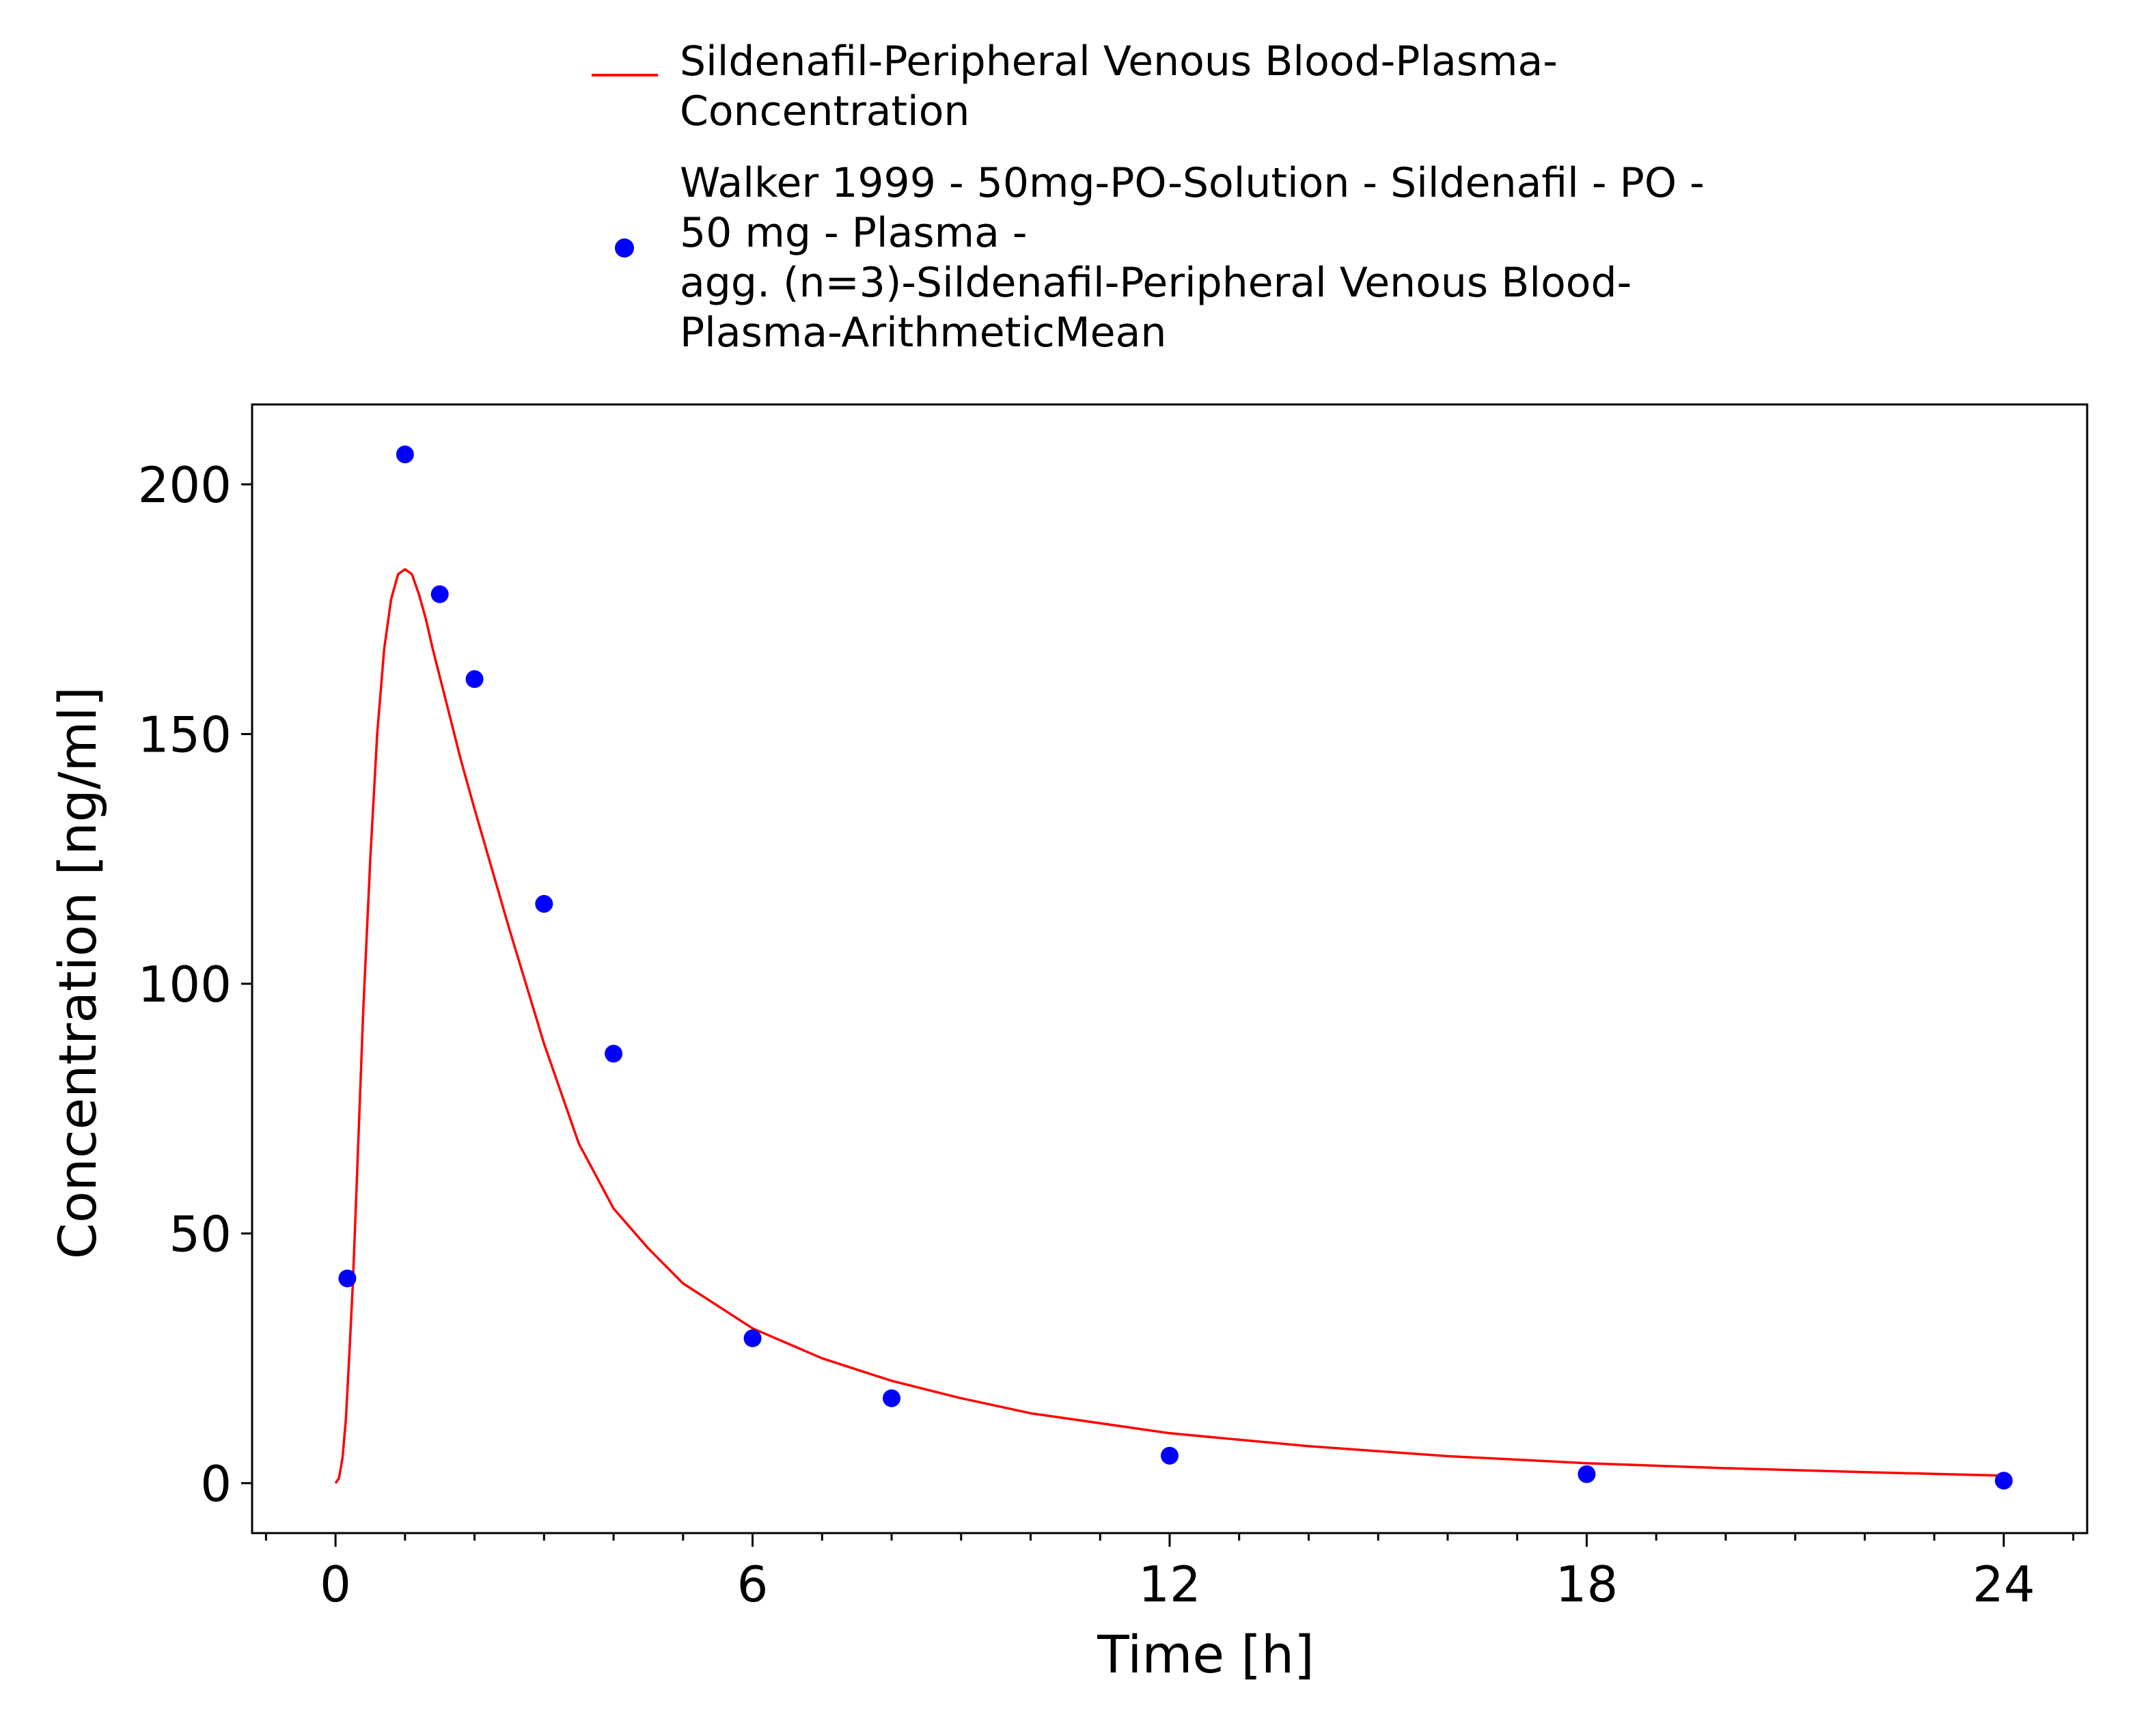  What do you see at coordinates (854, 233) in the screenshot?
I see `legend-label-line: 50 mg - Plasma -` at bounding box center [854, 233].